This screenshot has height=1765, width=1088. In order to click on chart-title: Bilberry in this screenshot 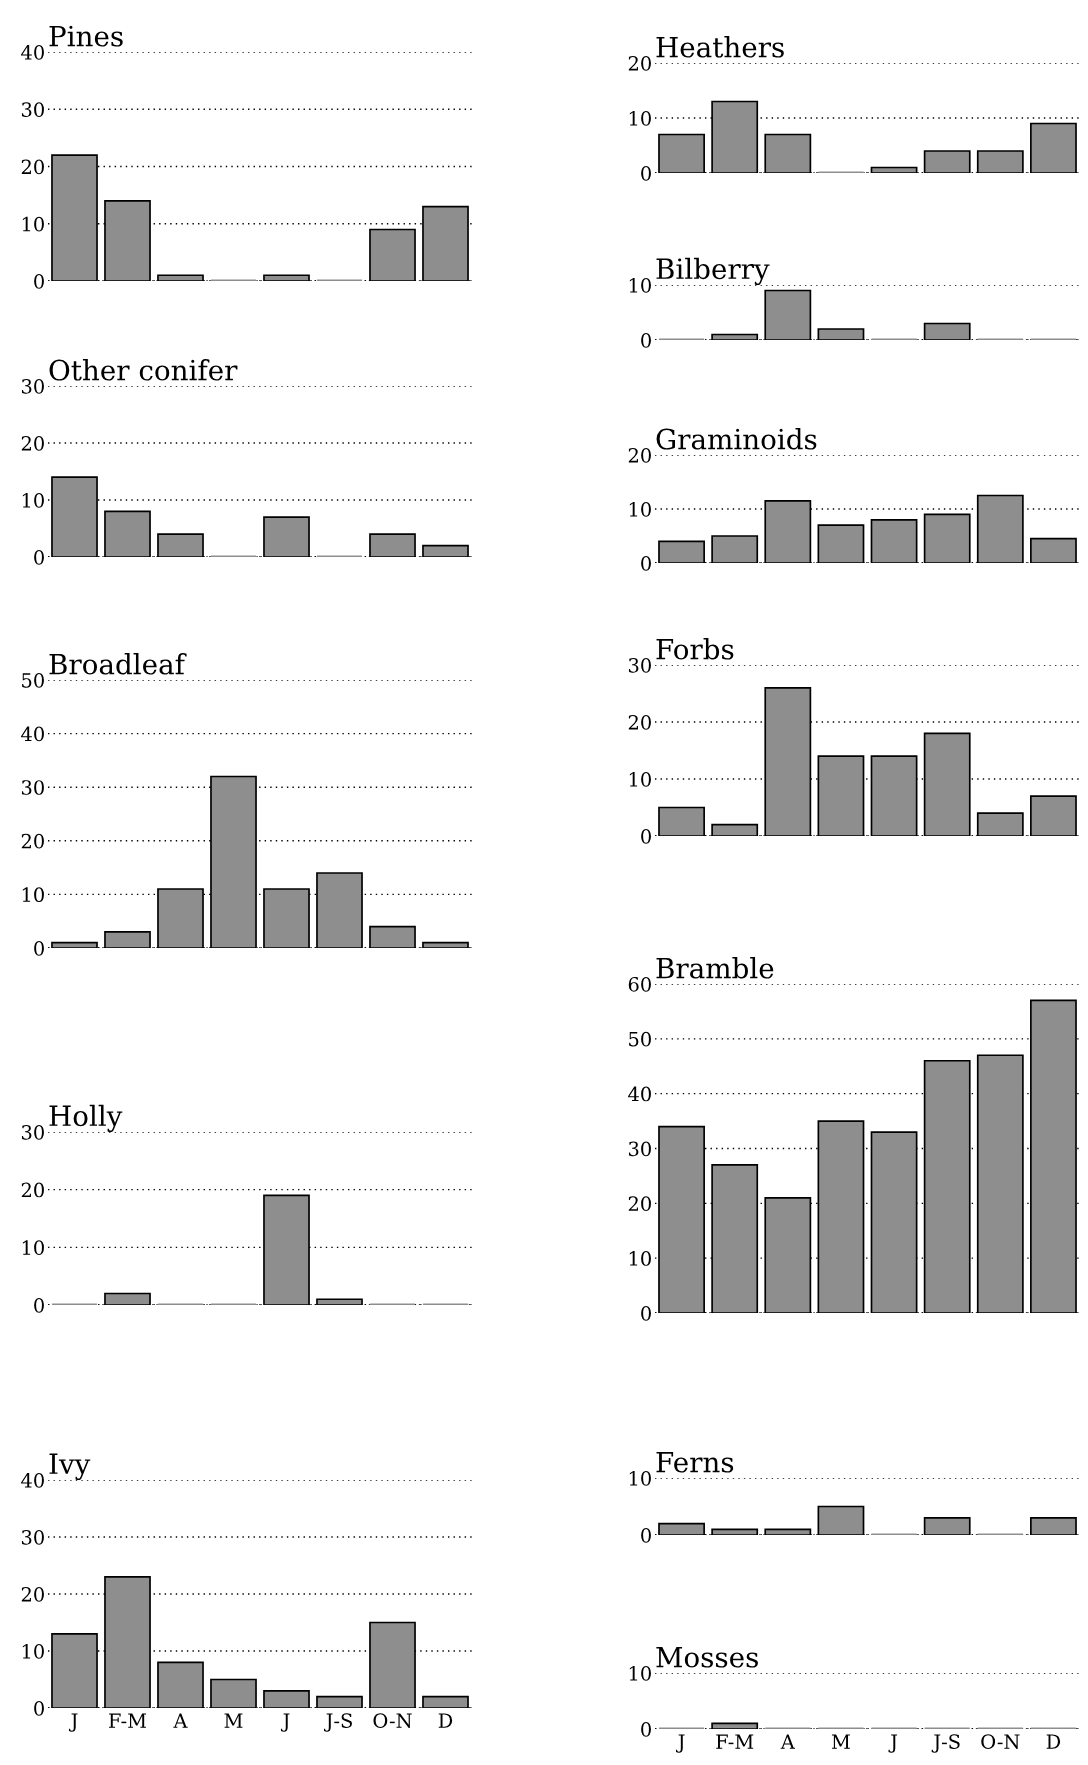, I will do `click(713, 271)`.